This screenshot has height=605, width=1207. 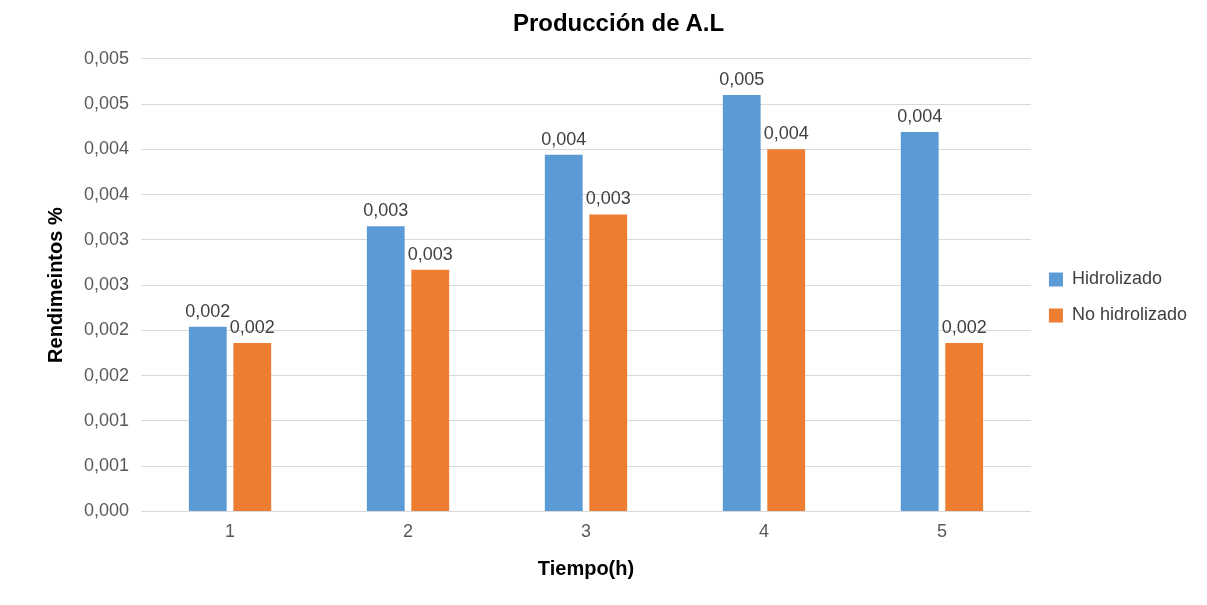 What do you see at coordinates (1129, 314) in the screenshot?
I see `legend-label: No hidrolizado` at bounding box center [1129, 314].